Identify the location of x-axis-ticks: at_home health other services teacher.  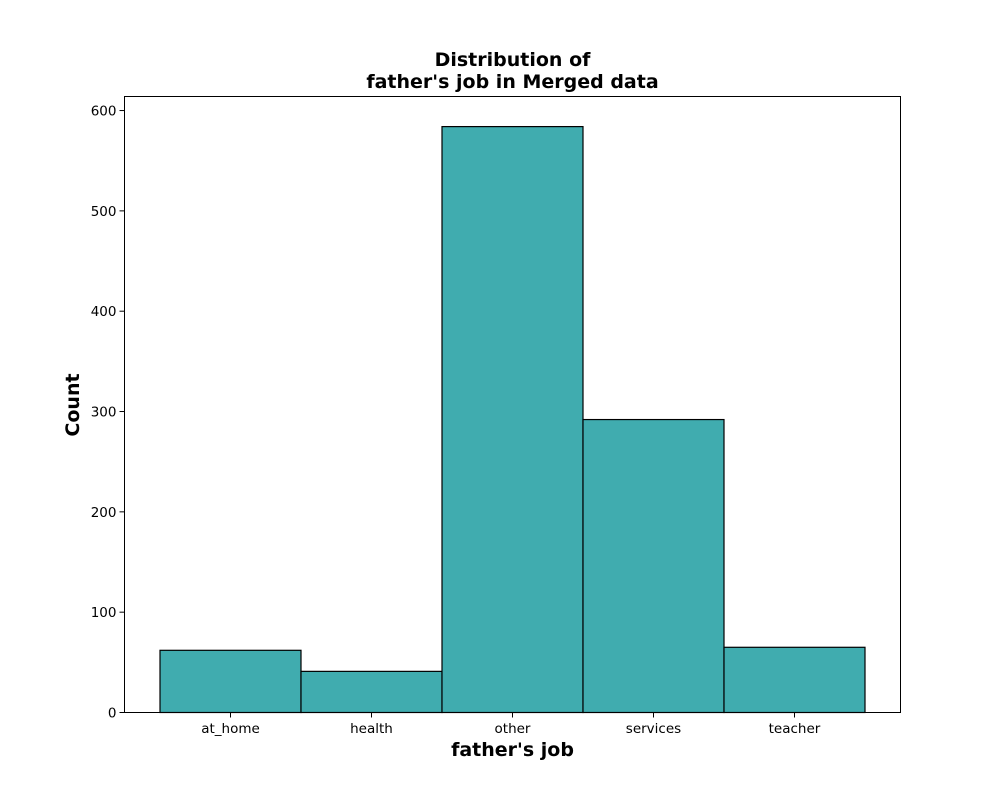
(511, 724).